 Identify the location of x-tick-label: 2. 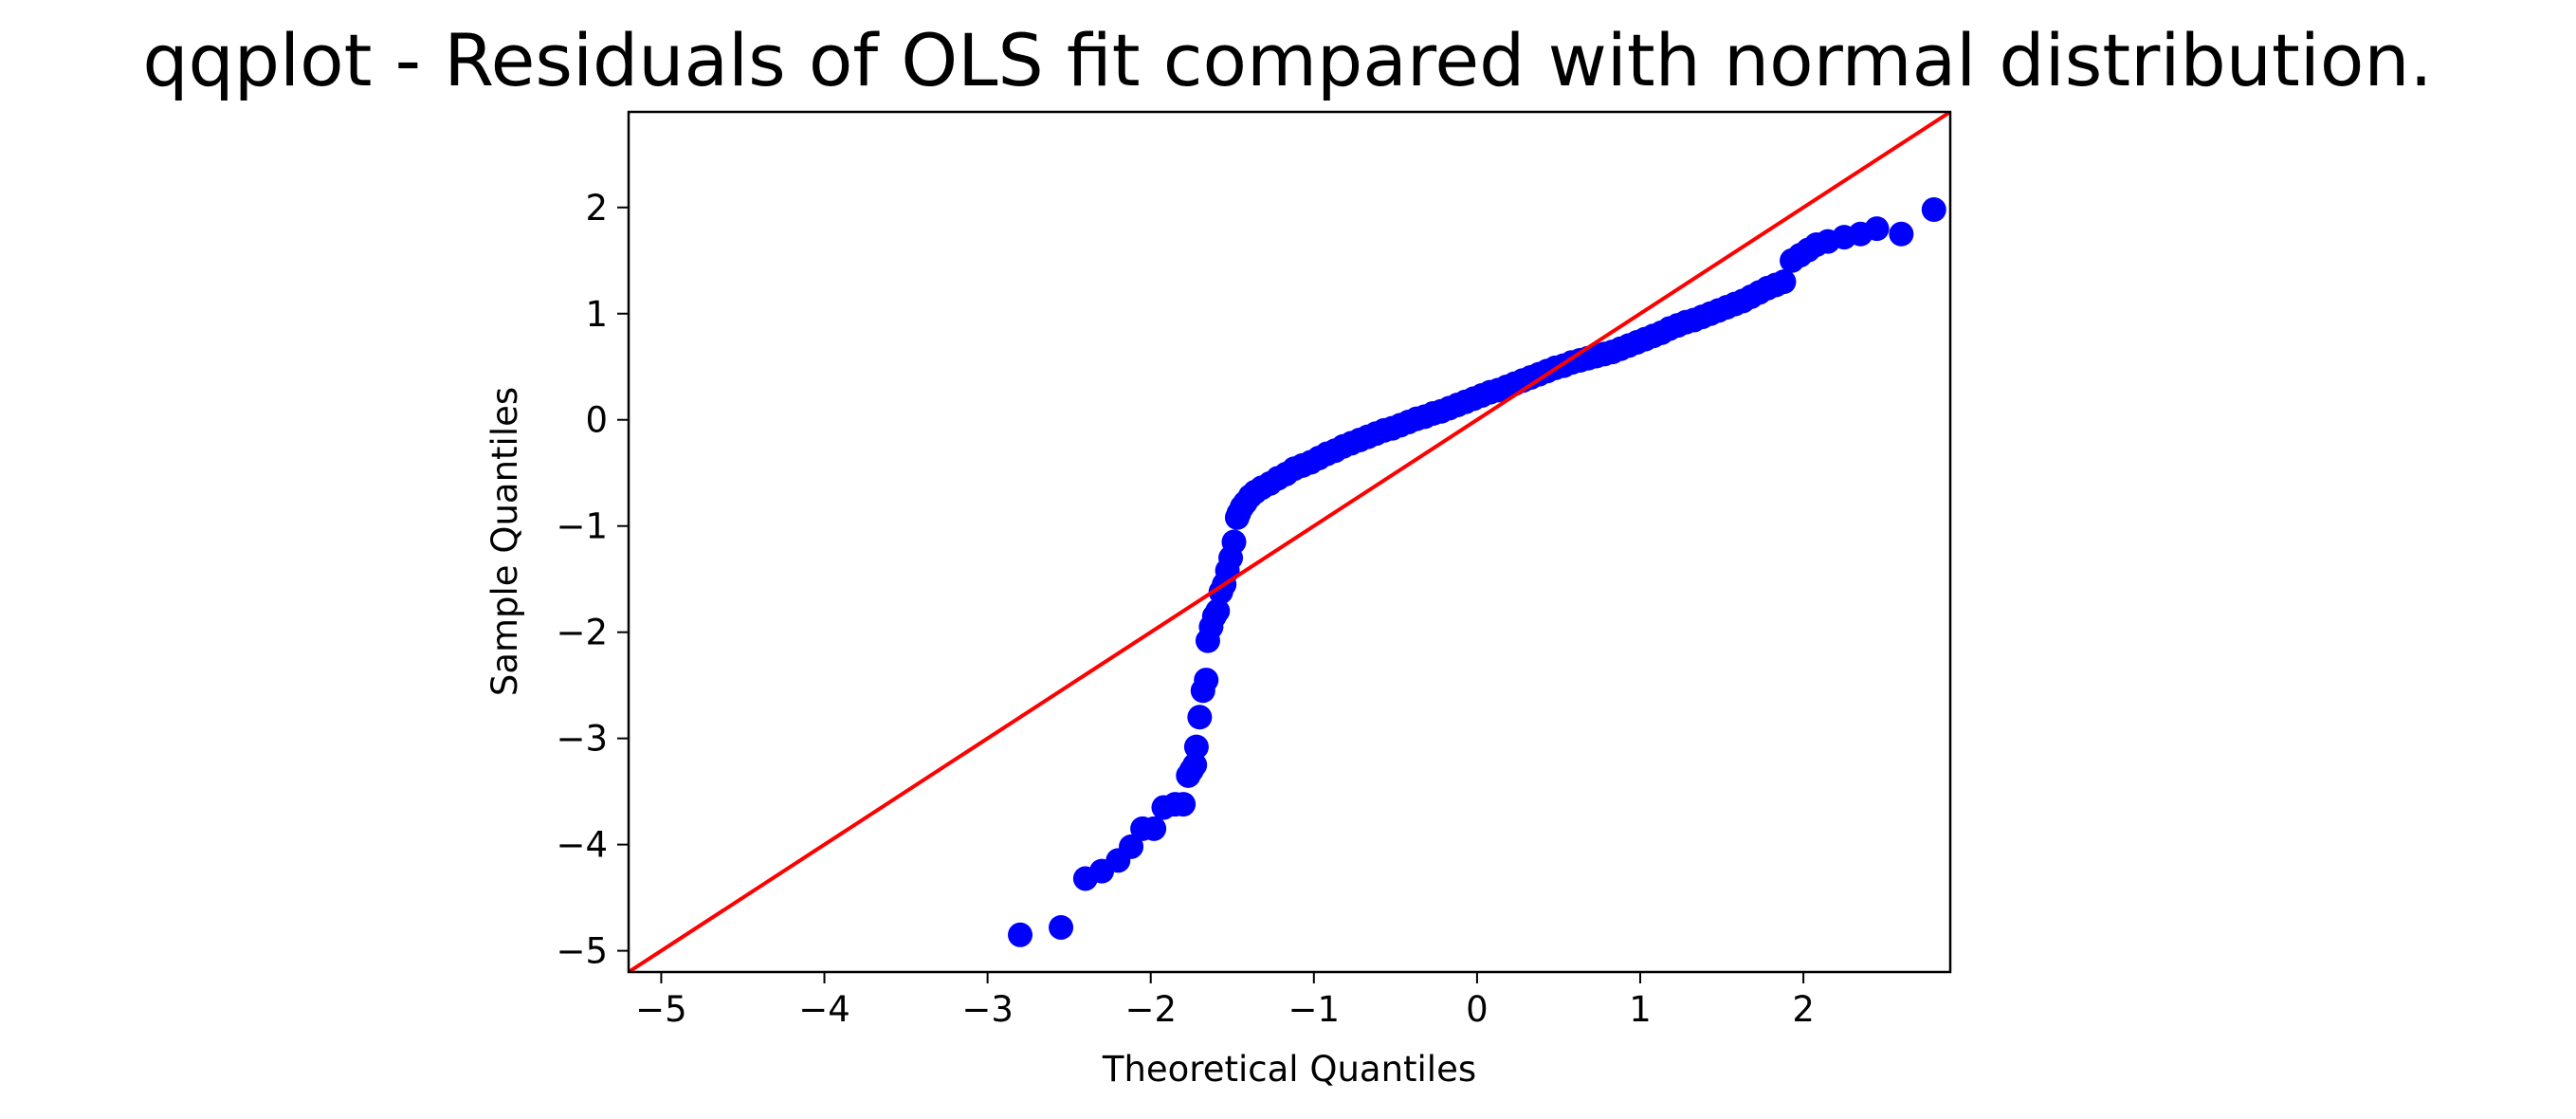
(1803, 1009).